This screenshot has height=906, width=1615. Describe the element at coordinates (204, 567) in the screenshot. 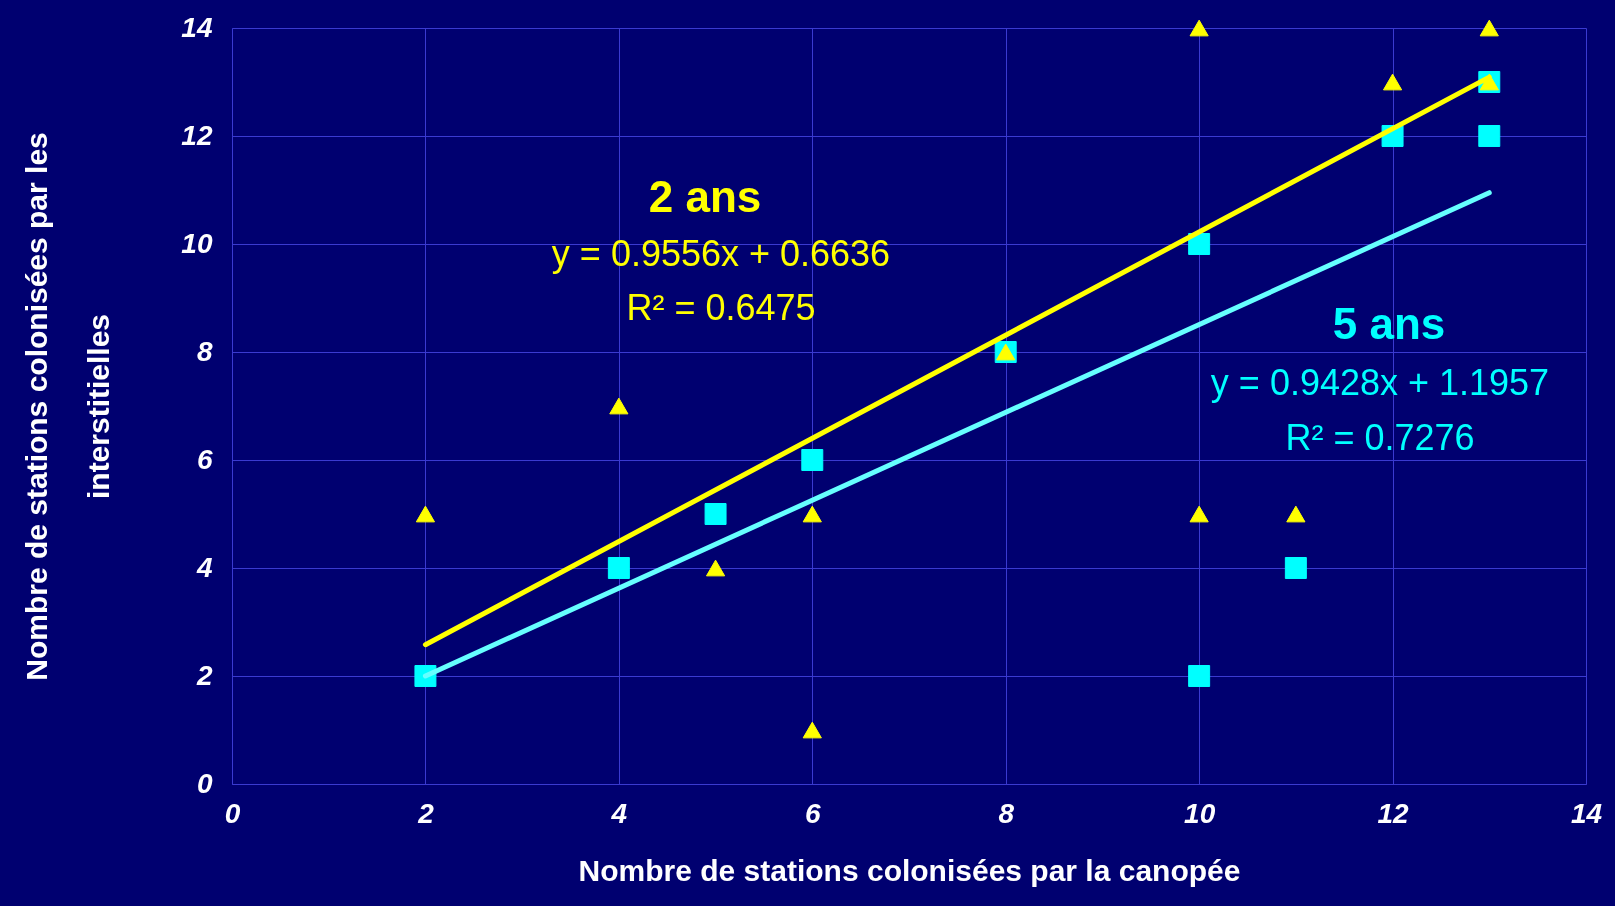

I see `y-tick-label: 4` at that location.